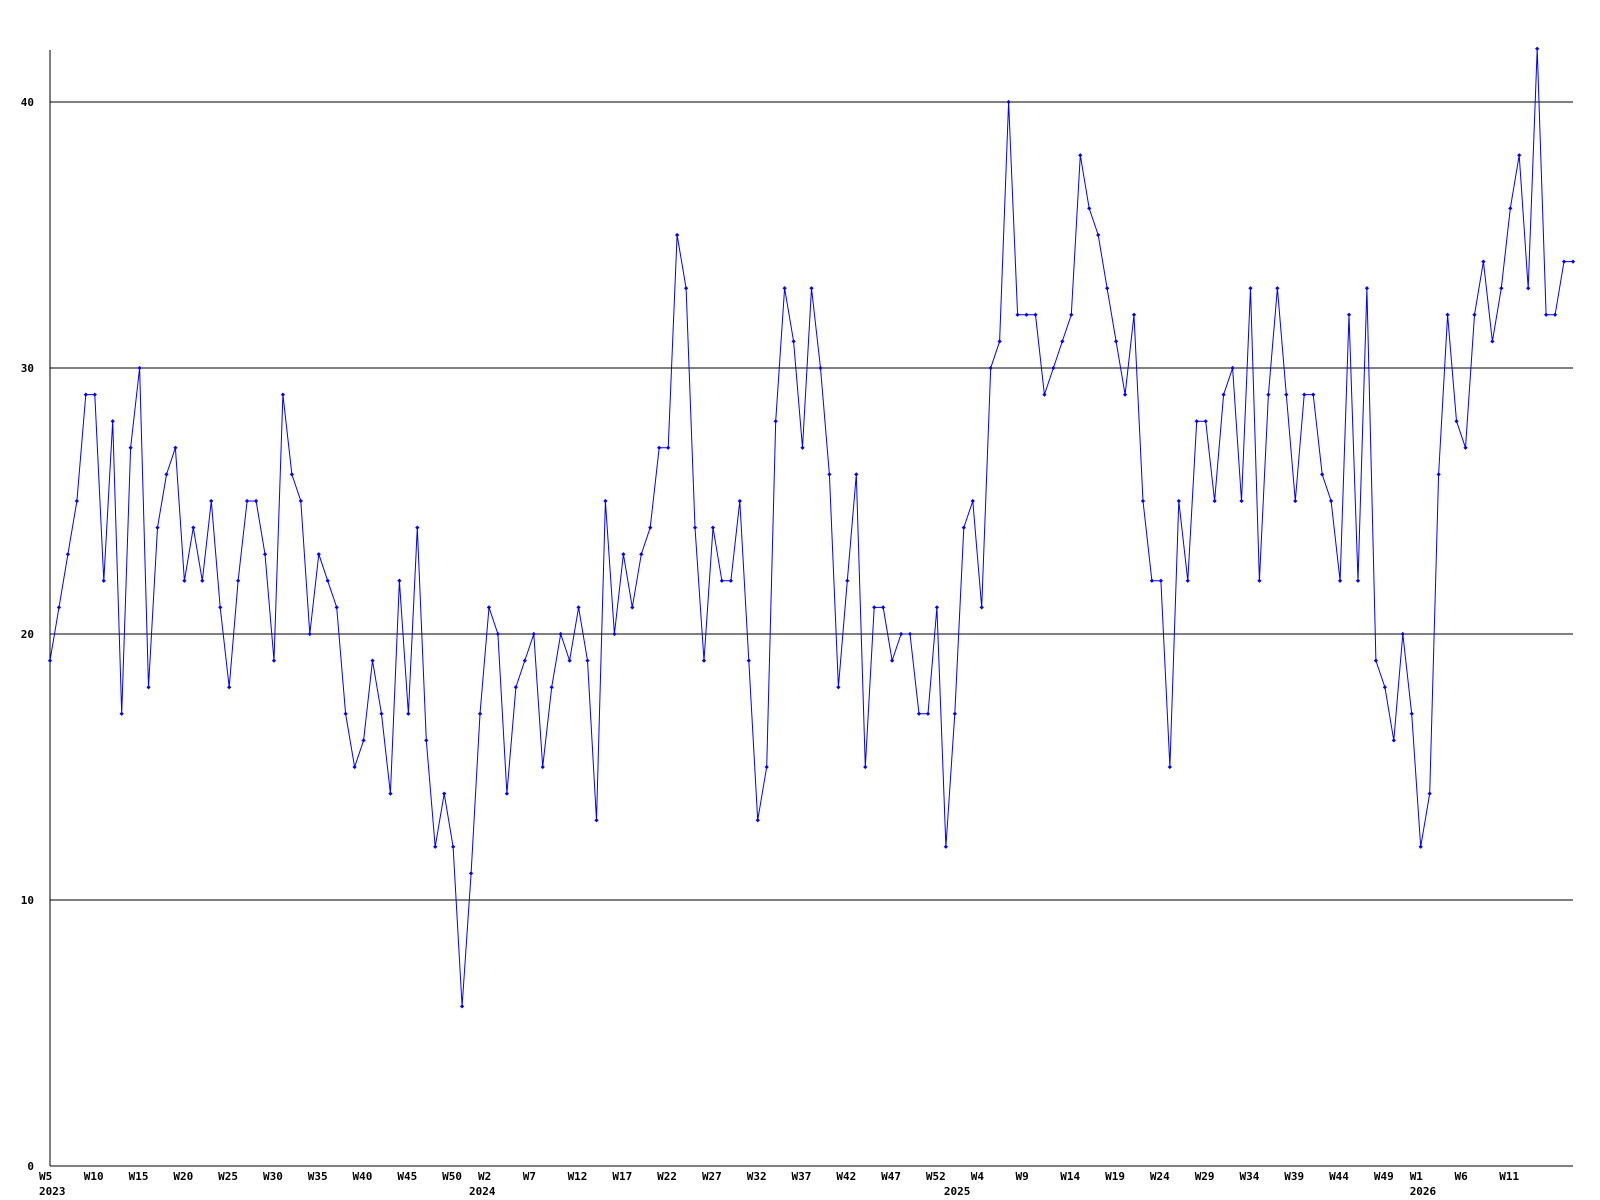 The width and height of the screenshot is (1600, 1200). What do you see at coordinates (273, 1176) in the screenshot?
I see `x-tick-label: W30` at bounding box center [273, 1176].